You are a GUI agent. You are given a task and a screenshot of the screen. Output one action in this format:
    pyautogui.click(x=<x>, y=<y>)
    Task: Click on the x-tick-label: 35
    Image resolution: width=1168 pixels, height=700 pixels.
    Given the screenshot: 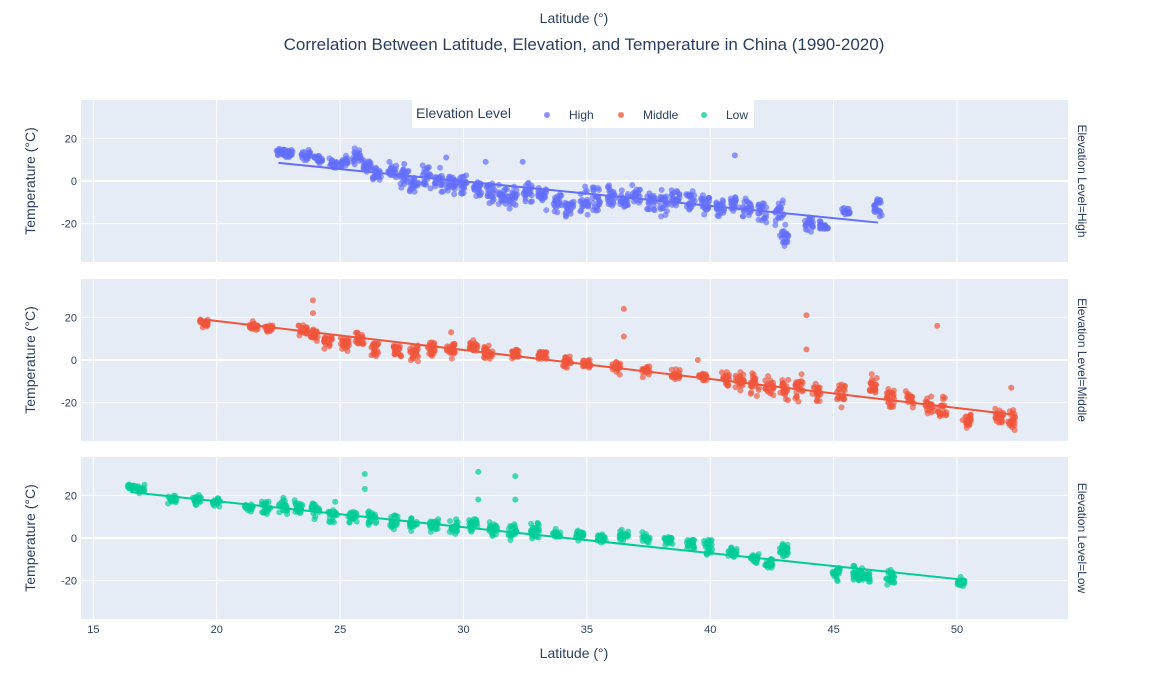 What is the action you would take?
    pyautogui.click(x=587, y=630)
    